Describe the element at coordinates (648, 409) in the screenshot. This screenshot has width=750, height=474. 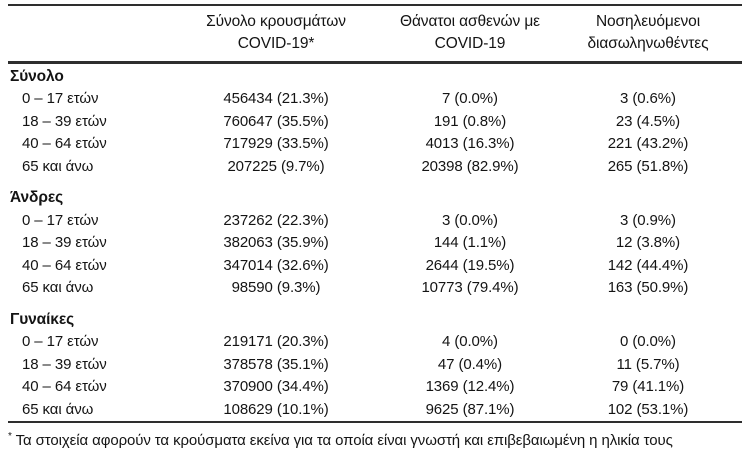
I see `intubated-value: 102 (53.1%)` at that location.